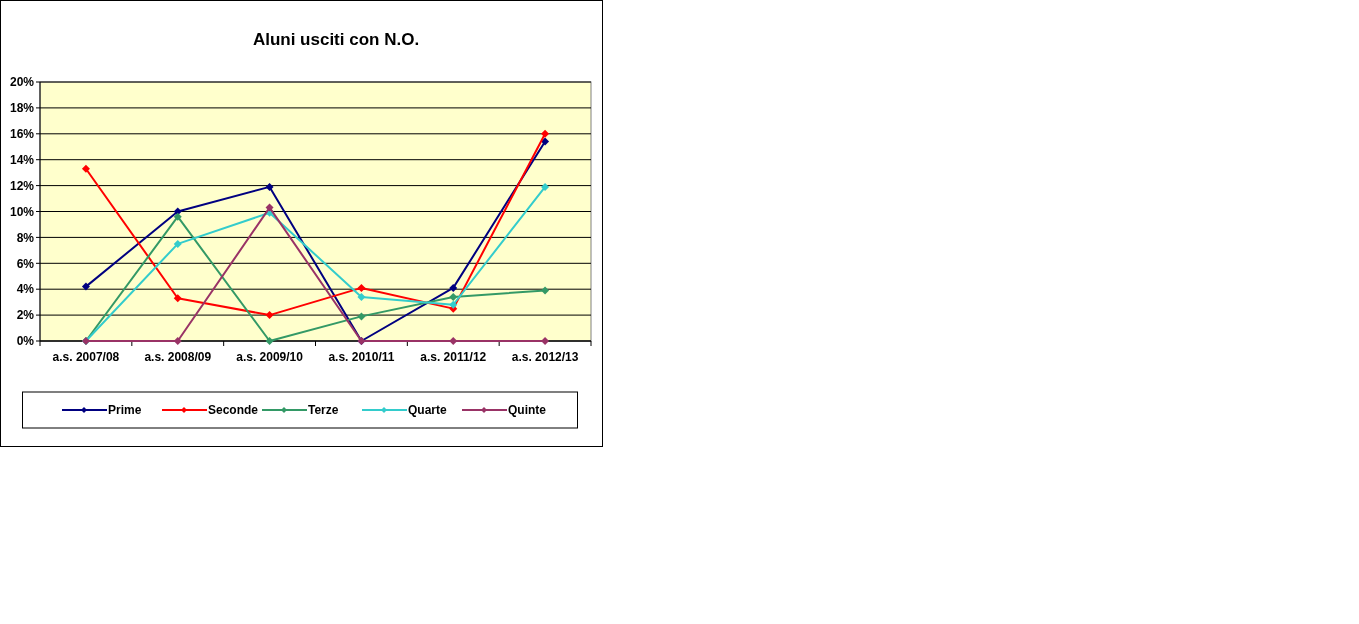 Image resolution: width=1359 pixels, height=624 pixels. I want to click on x-tick-label: a.s. 2011/12, so click(453, 357).